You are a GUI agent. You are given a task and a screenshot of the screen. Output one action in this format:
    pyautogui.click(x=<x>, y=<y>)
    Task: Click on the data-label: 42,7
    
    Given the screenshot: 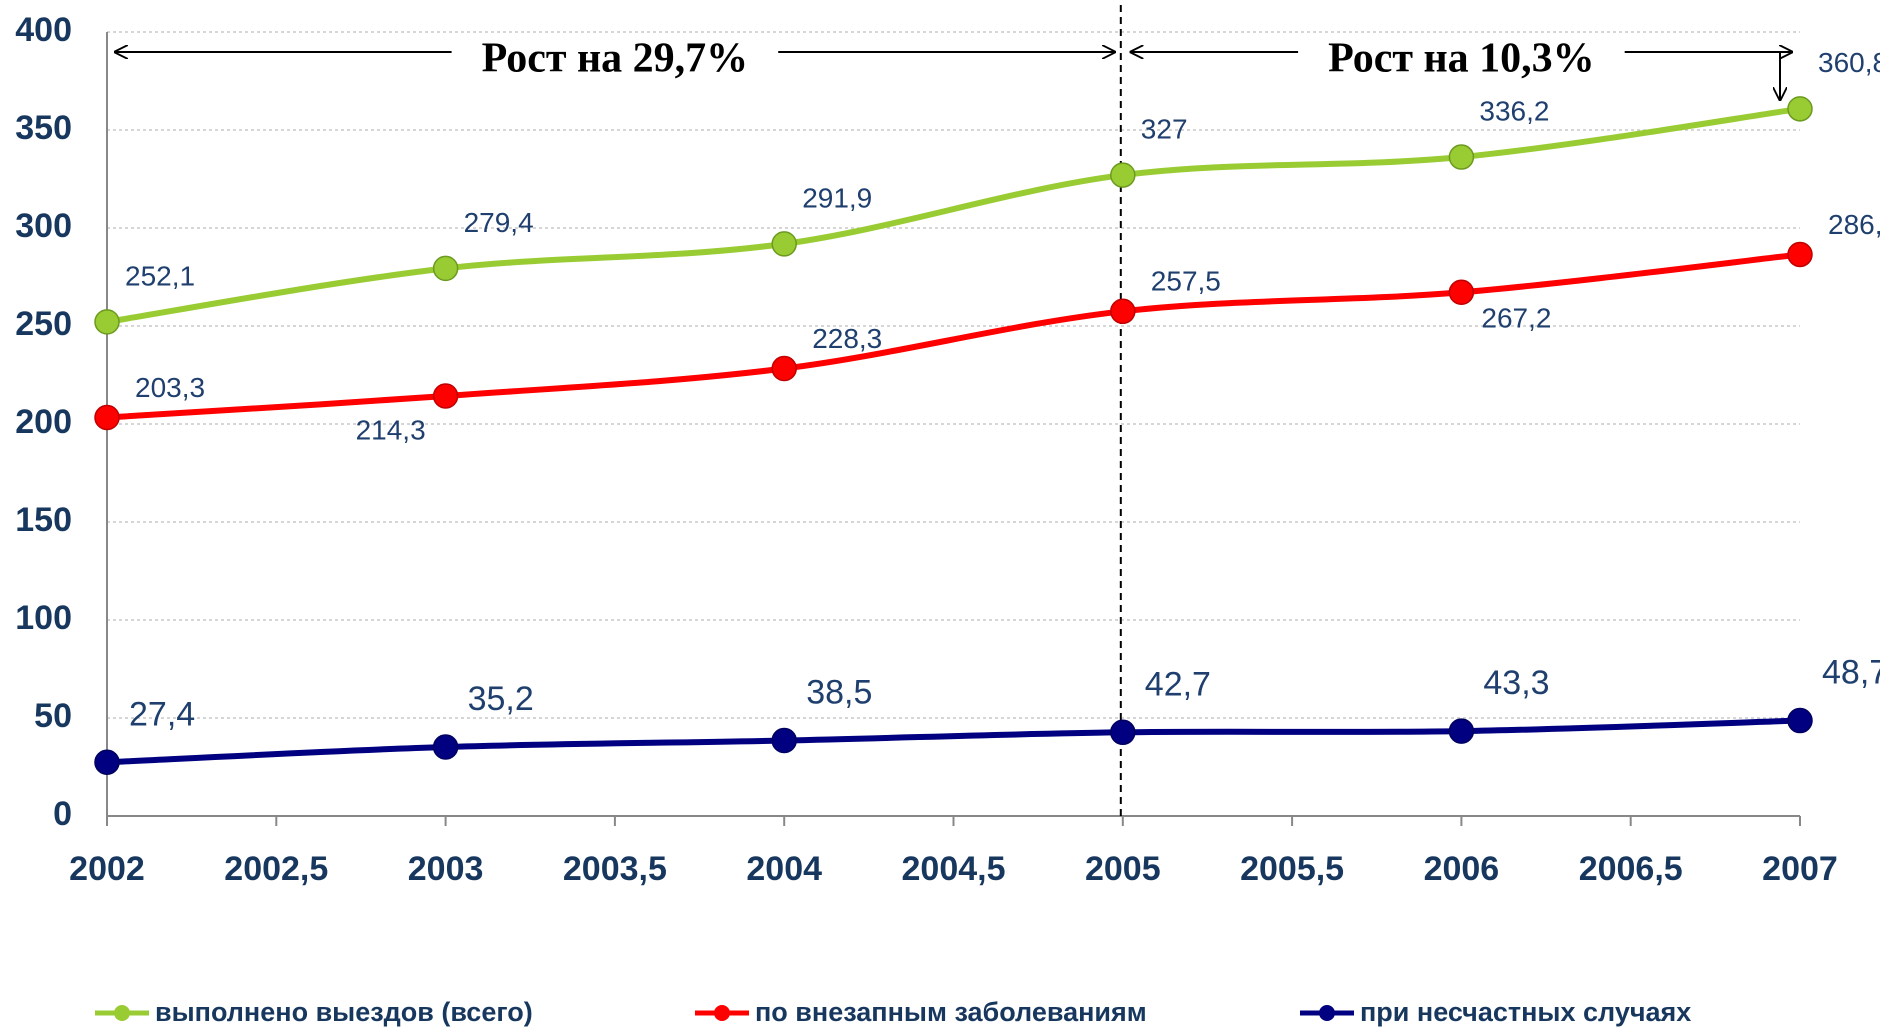 What is the action you would take?
    pyautogui.click(x=1178, y=684)
    